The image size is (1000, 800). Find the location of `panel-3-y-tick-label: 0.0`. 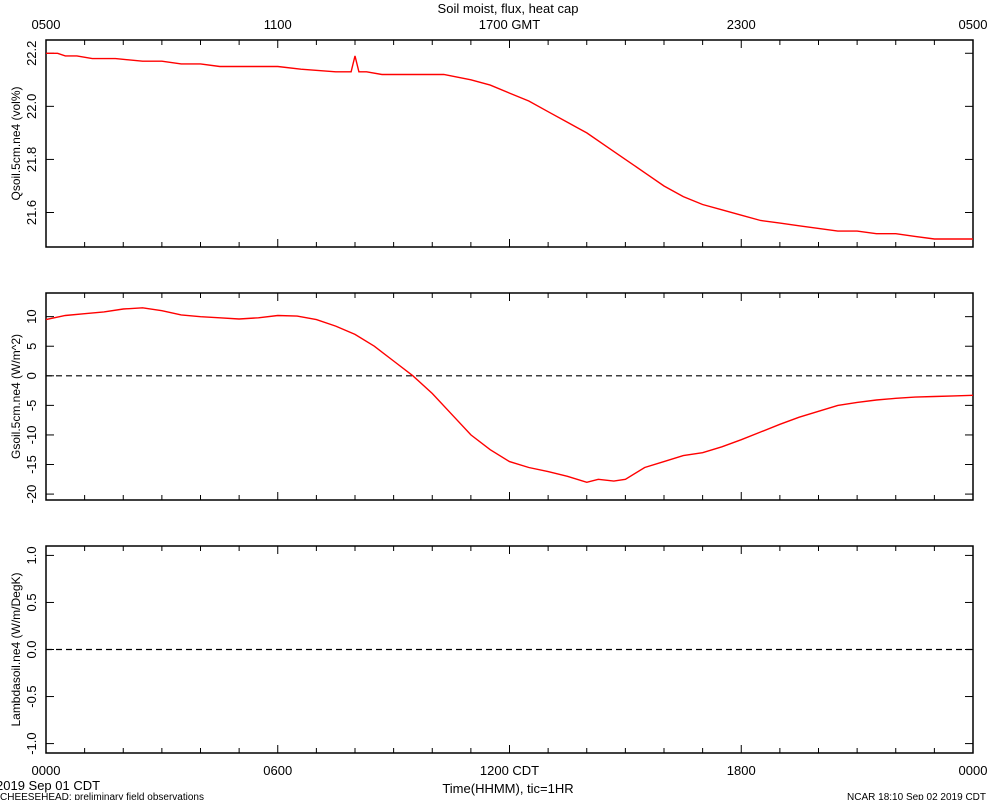

panel-3-y-tick-label: 0.0 is located at coordinates (31, 649).